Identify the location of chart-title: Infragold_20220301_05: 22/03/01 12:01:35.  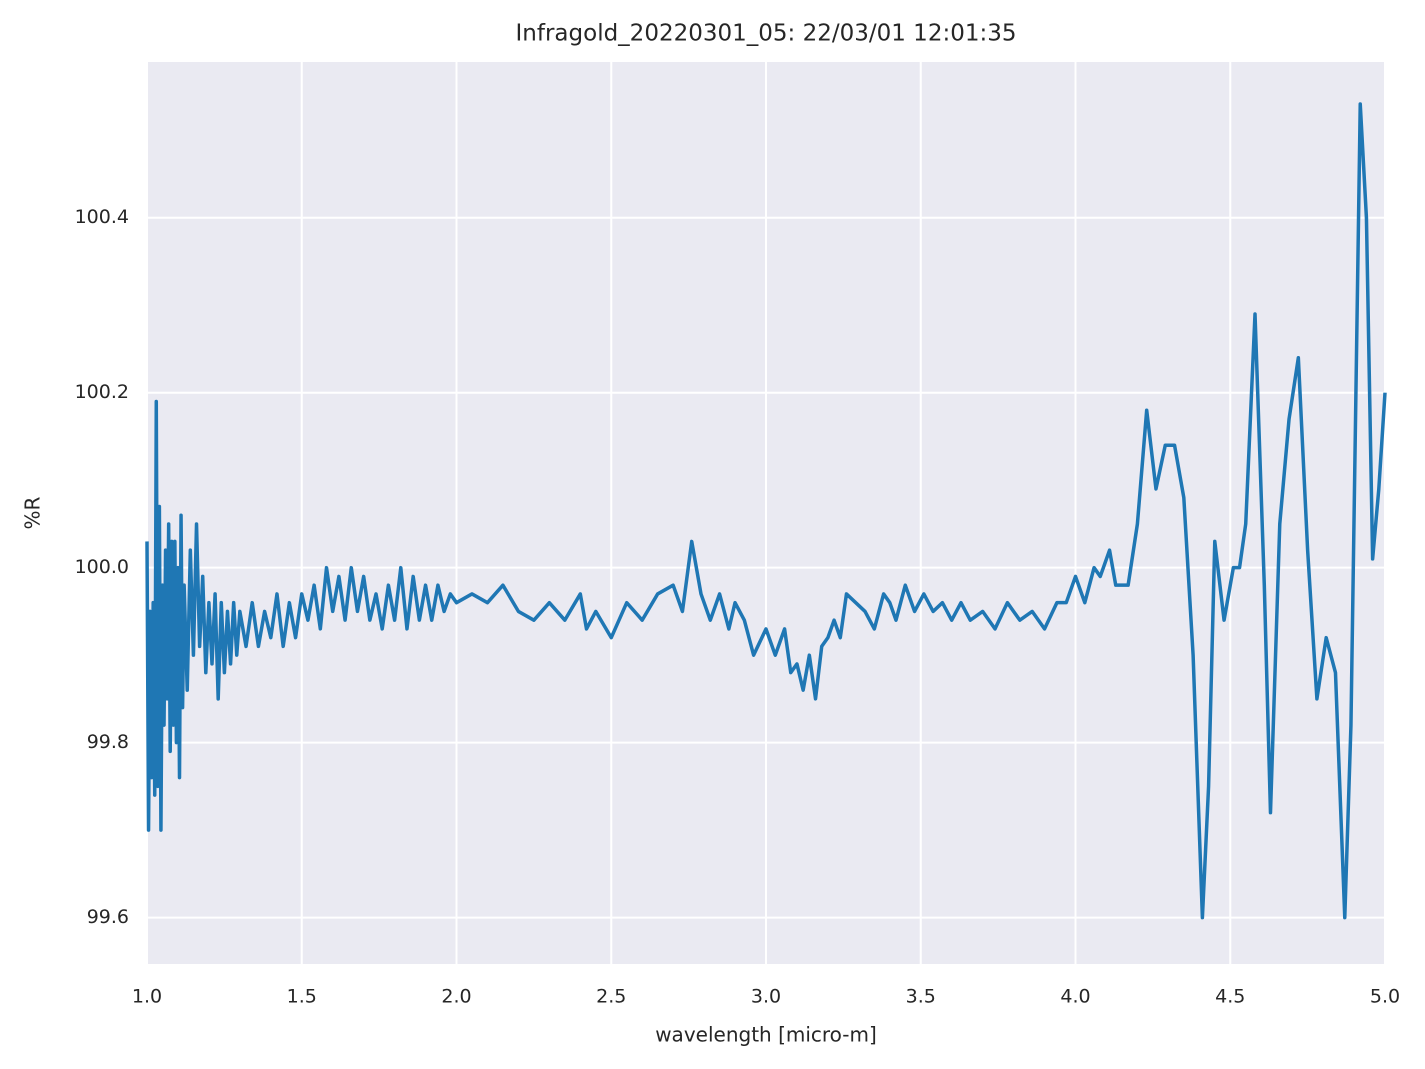
(766, 34).